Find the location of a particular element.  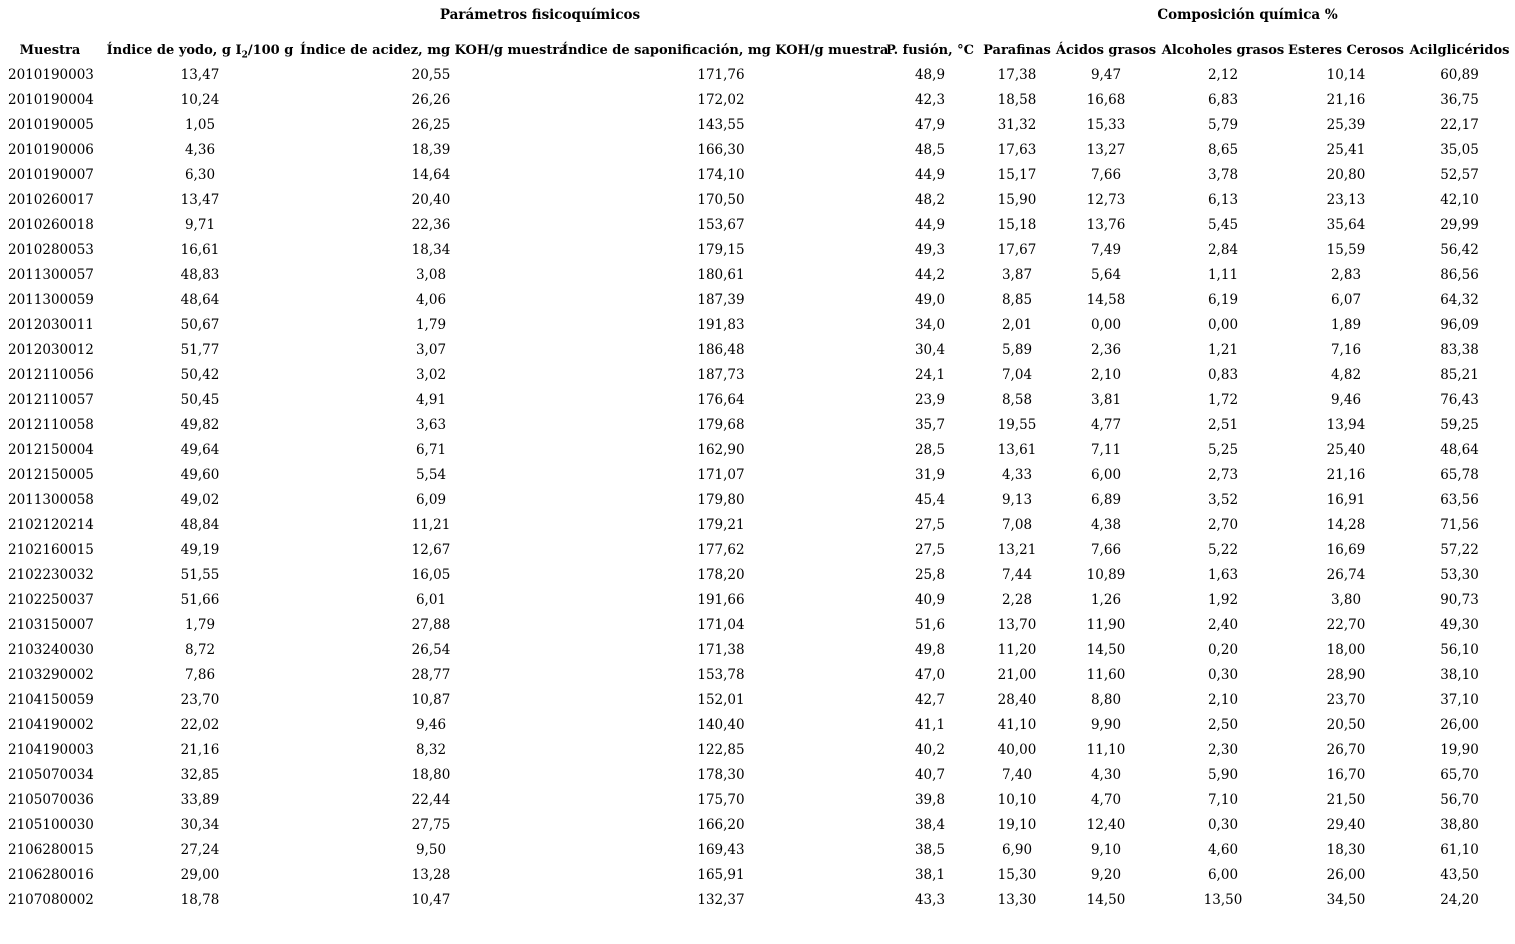

value-cell: 56,42 is located at coordinates (1459, 249).